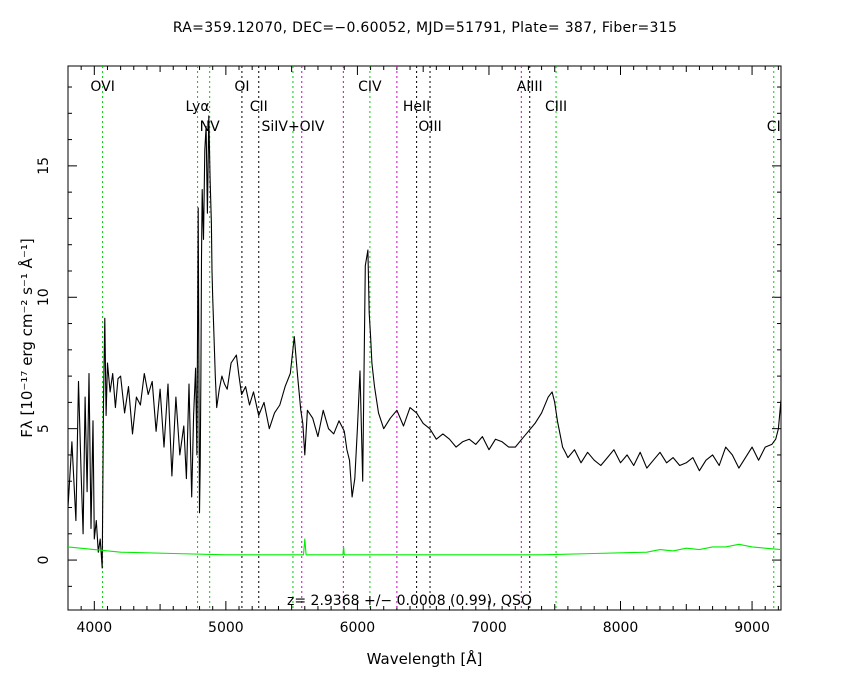 The width and height of the screenshot is (850, 680). Describe the element at coordinates (102, 87) in the screenshot. I see `spectral-line-label: OVI` at that location.